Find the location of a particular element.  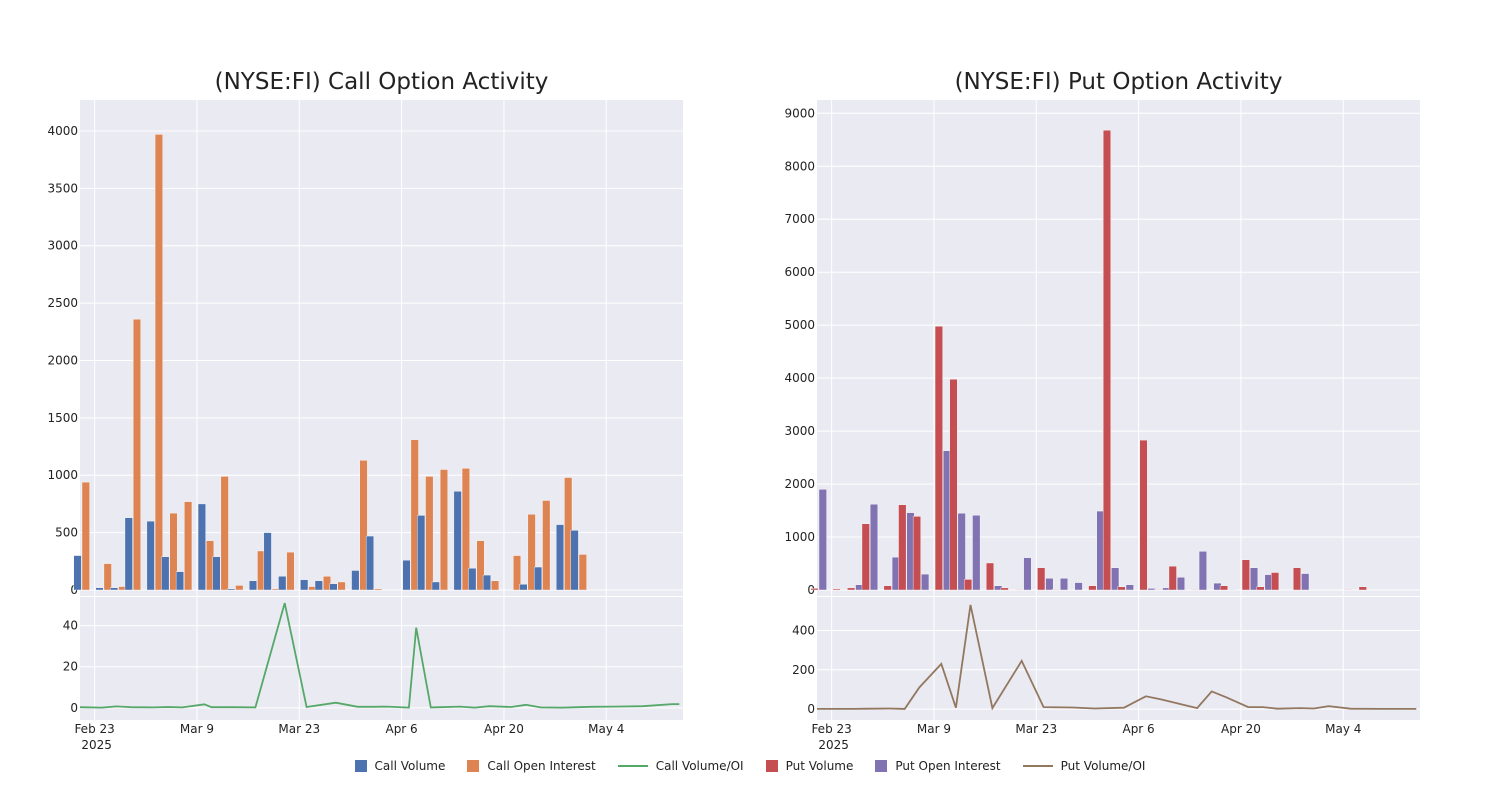

legend-item: Call Open Interest is located at coordinates (531, 766).